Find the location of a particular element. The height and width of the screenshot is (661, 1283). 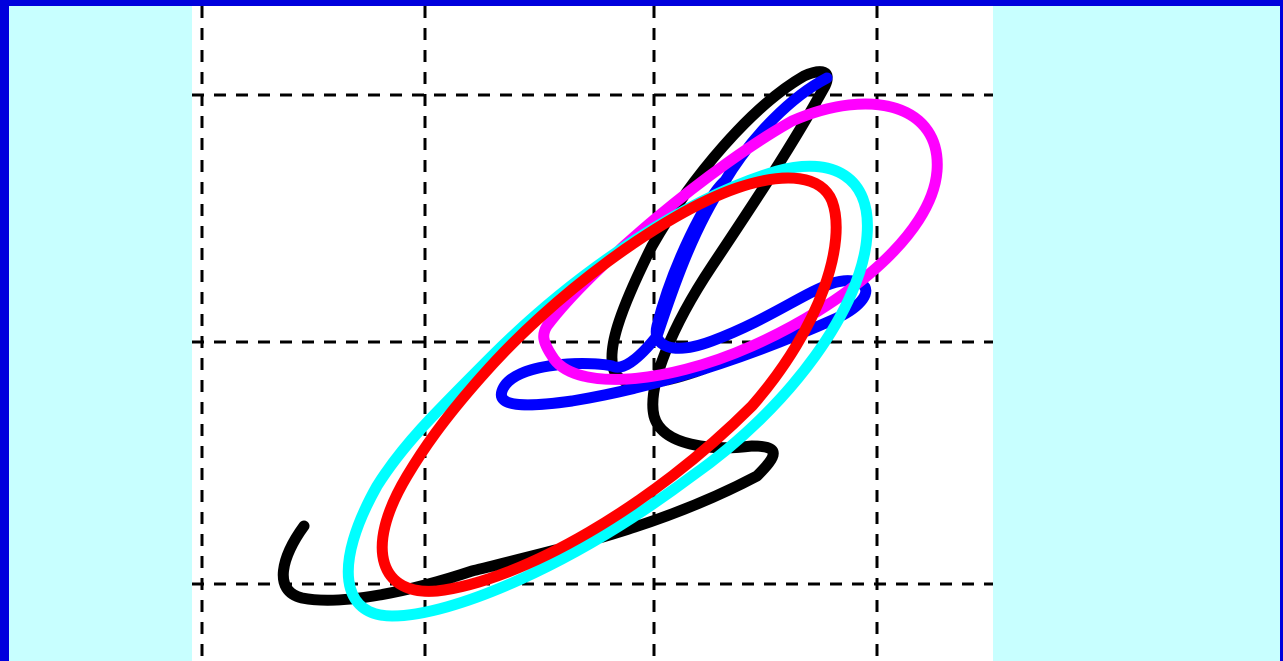

series-magenta-line is located at coordinates (740, 241).